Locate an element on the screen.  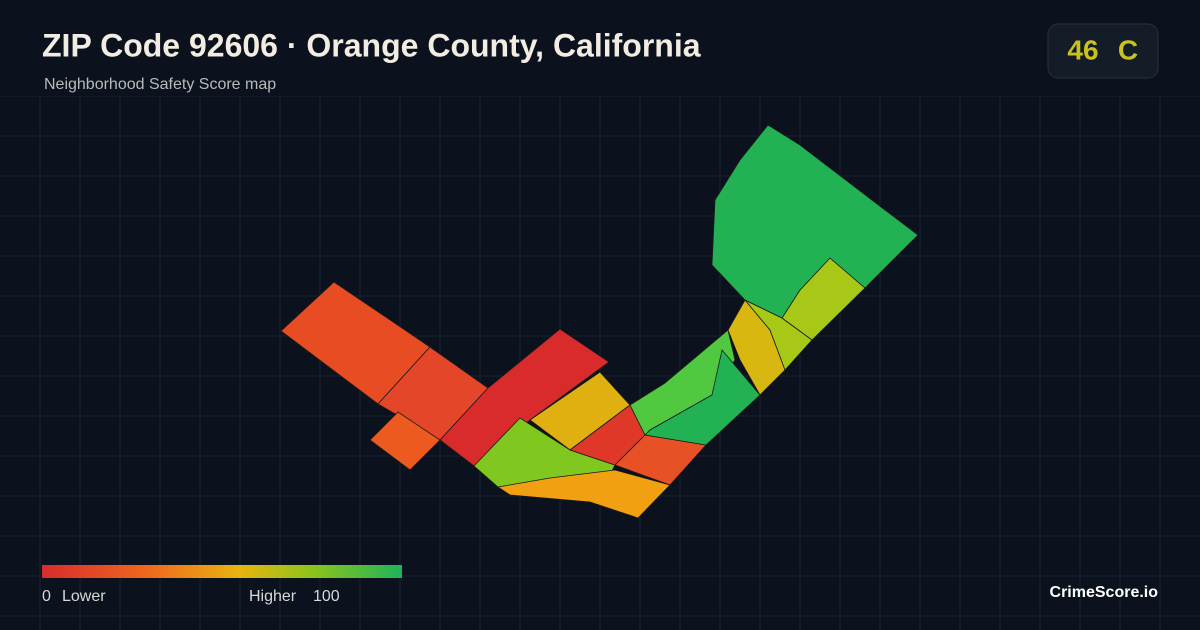
legend-max: 100 is located at coordinates (326, 596).